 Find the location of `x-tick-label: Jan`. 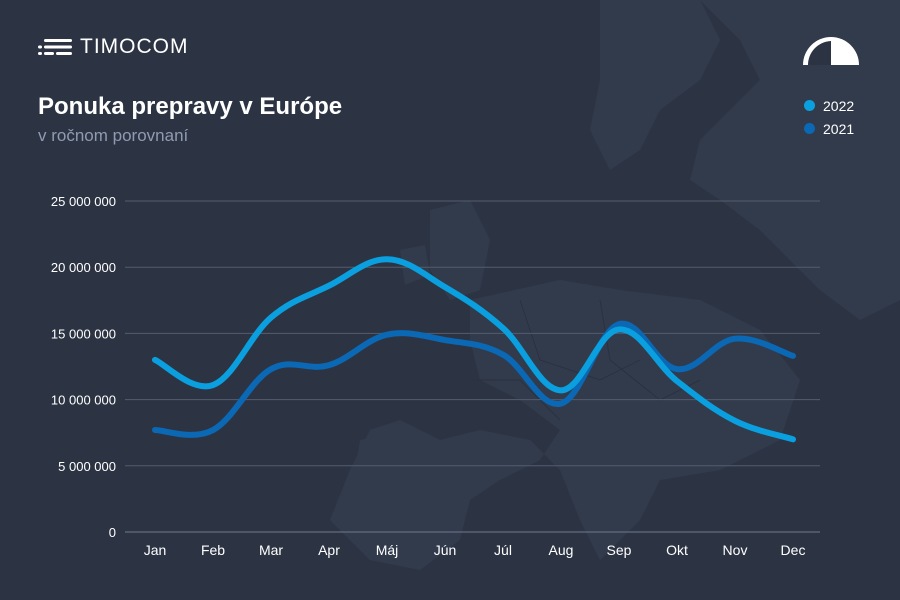

x-tick-label: Jan is located at coordinates (155, 550).